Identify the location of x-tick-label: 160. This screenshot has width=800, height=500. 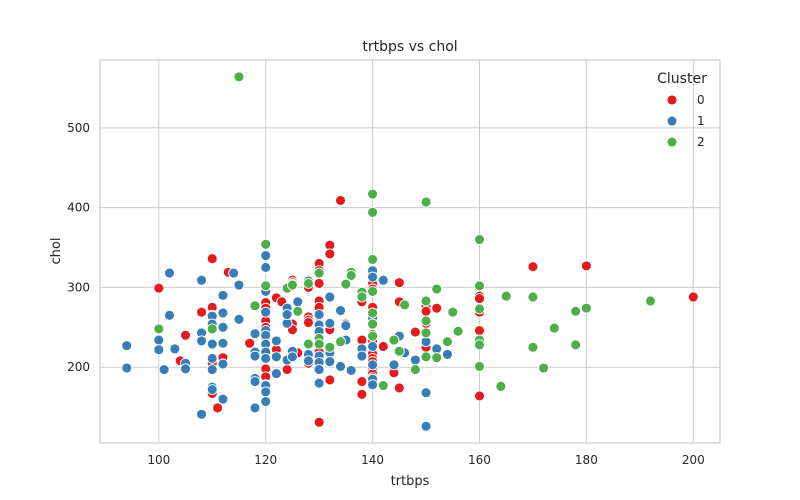
(479, 460).